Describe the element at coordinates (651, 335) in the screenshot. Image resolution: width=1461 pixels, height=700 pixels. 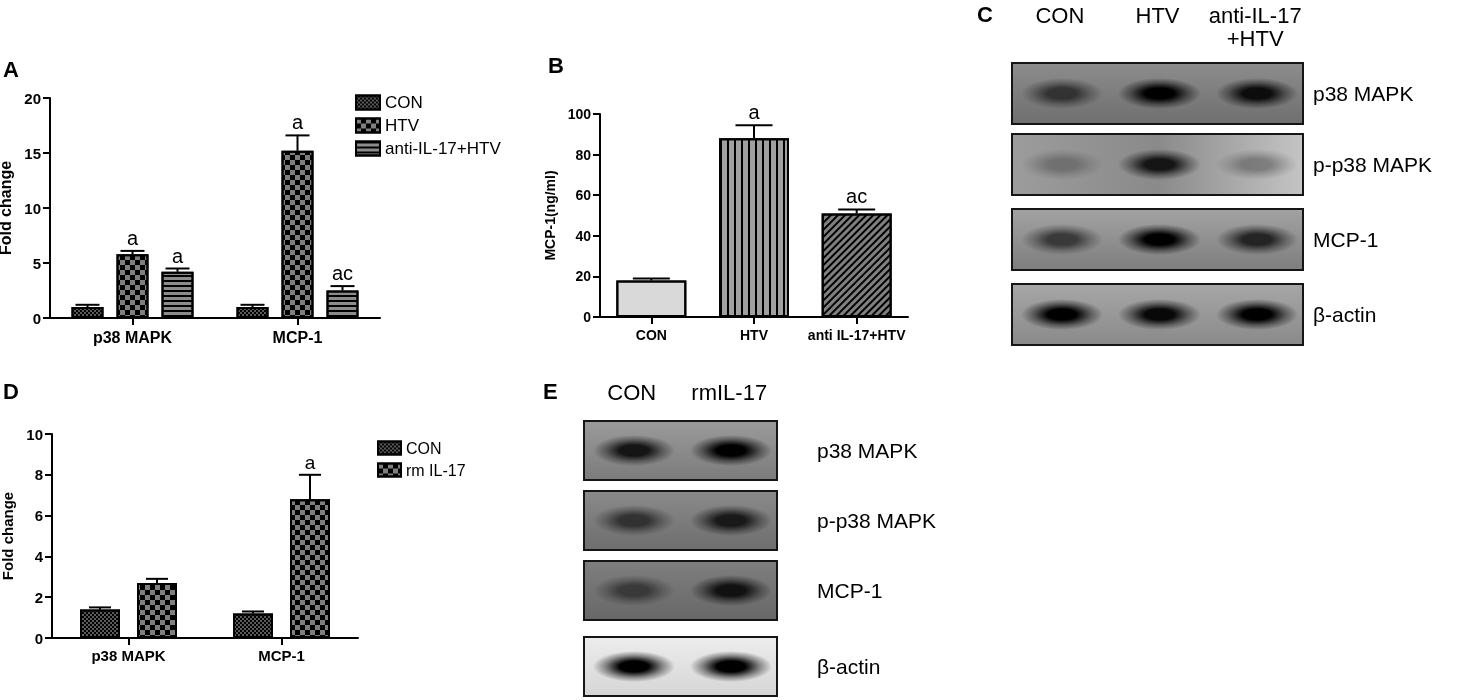
I see `x-tick-label: CON` at that location.